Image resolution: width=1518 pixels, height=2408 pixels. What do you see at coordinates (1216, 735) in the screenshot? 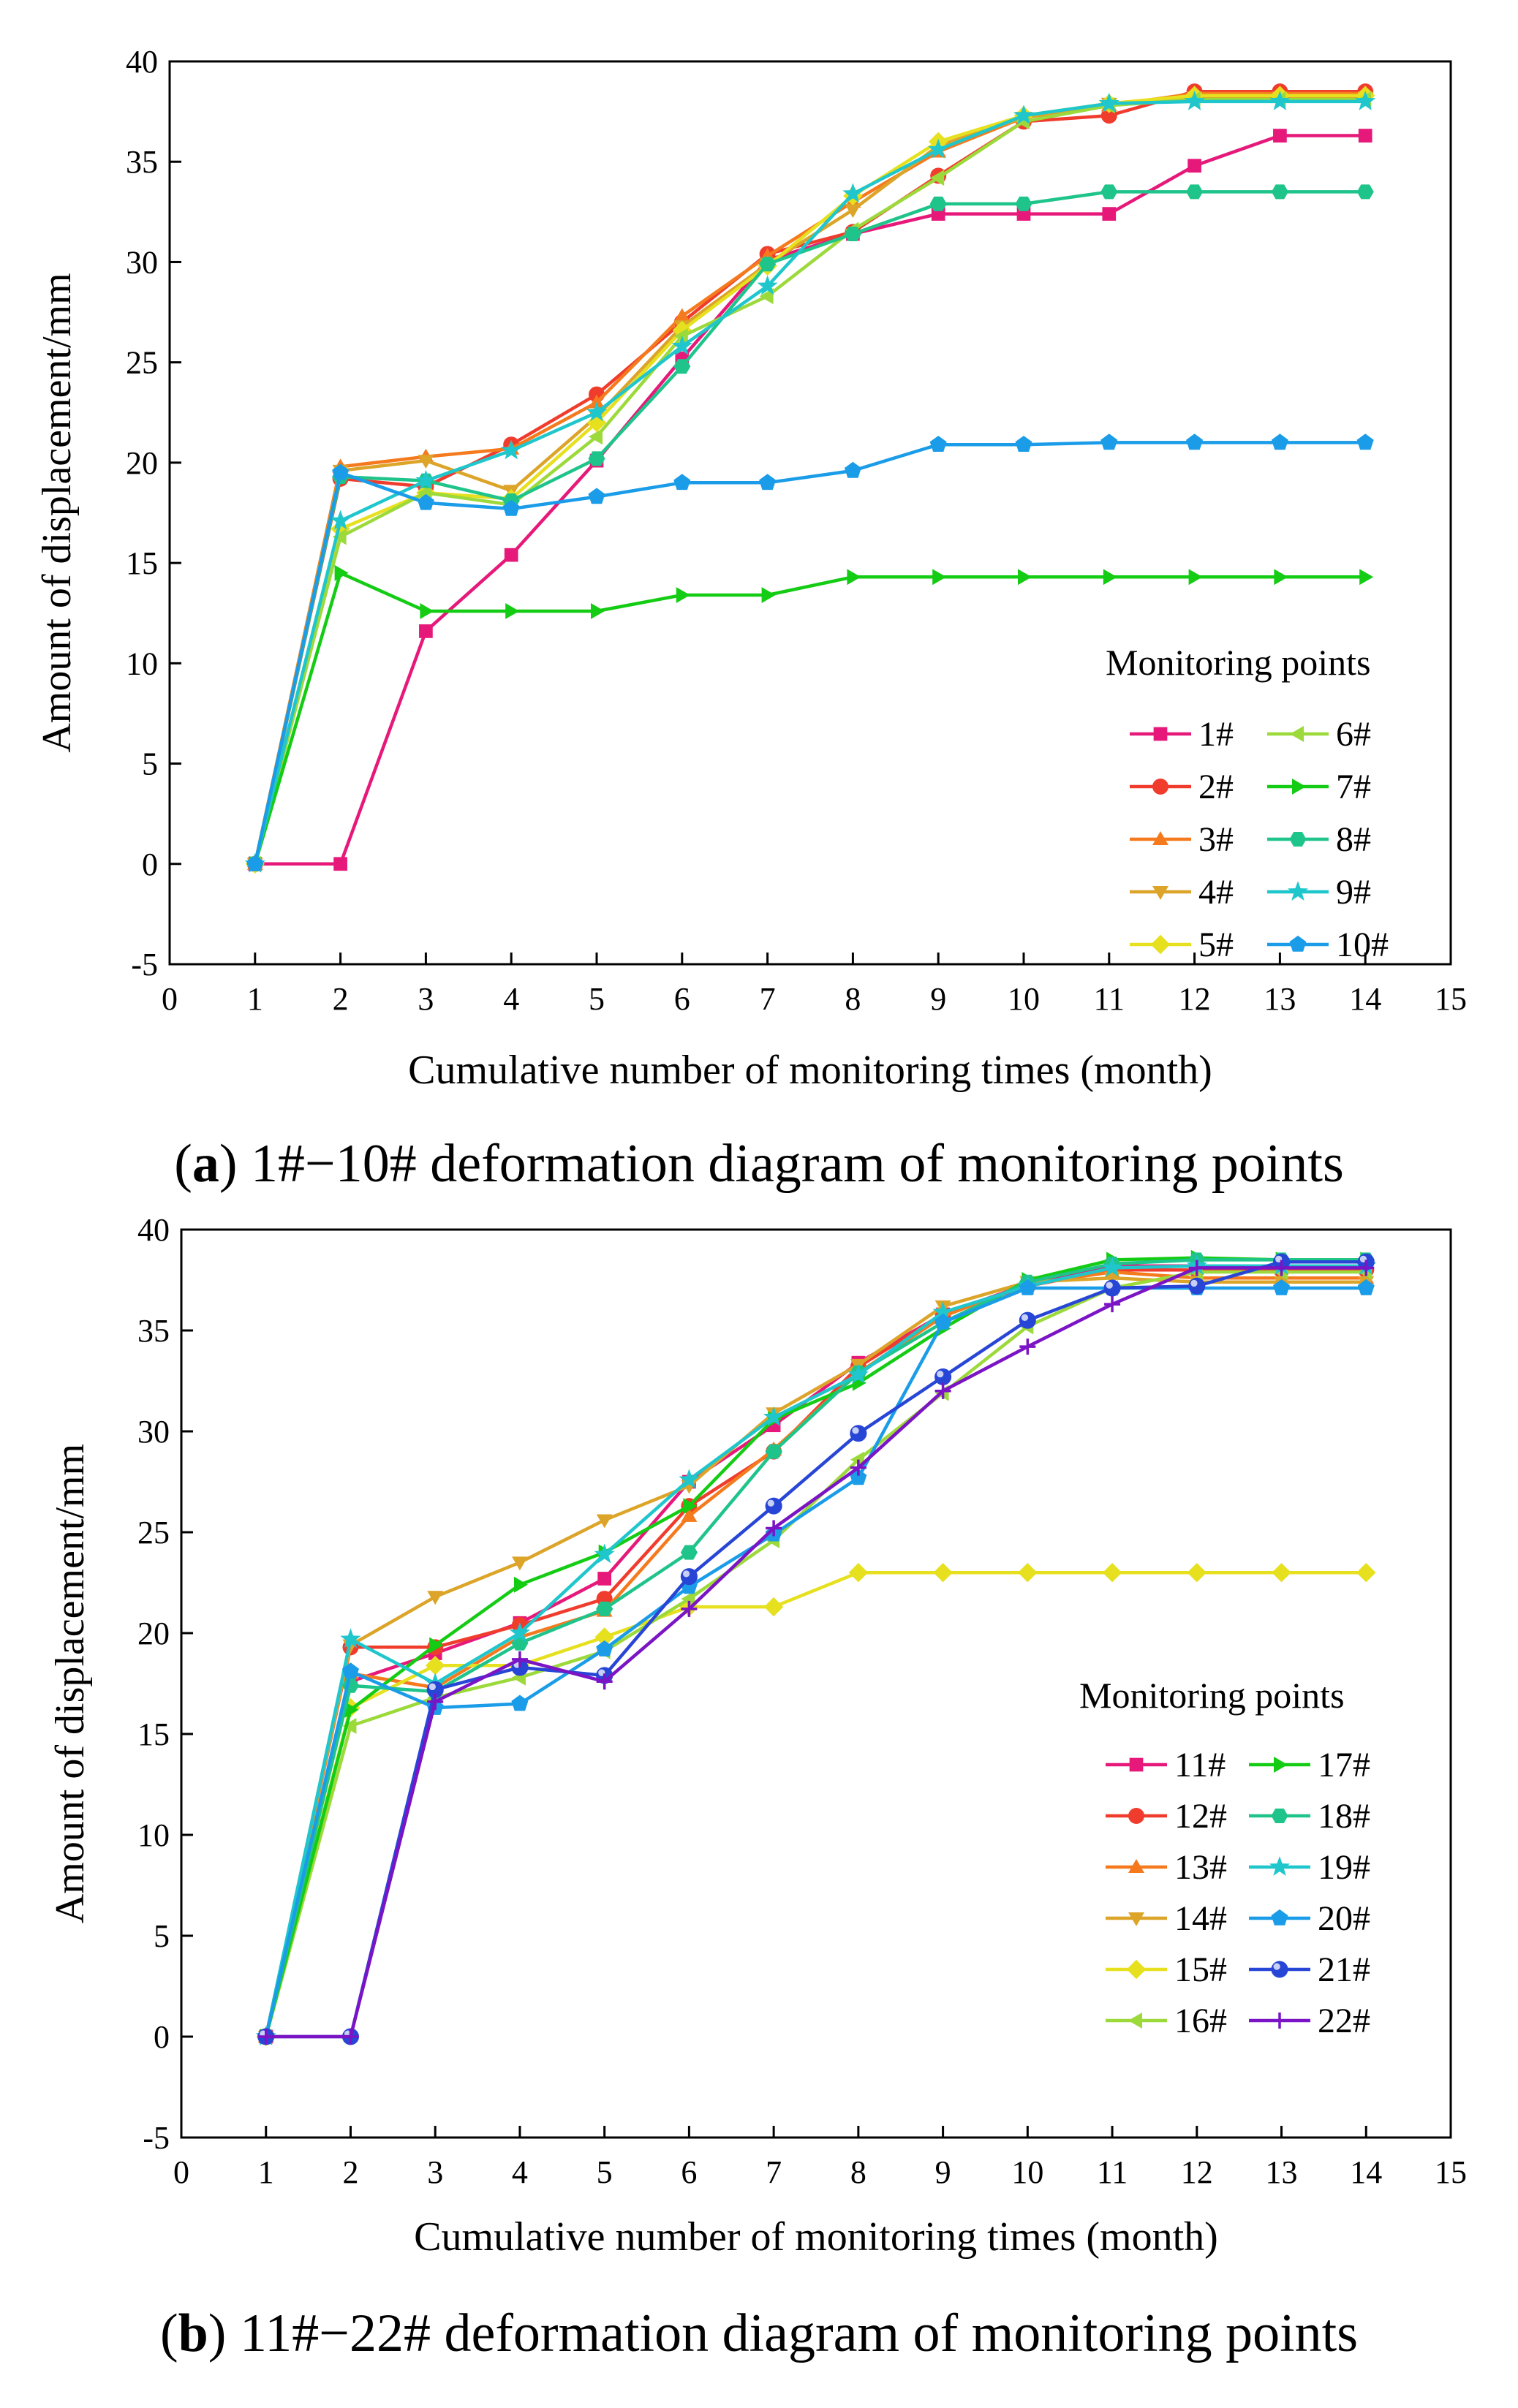
I see `panel-a-legend-label: 1#` at bounding box center [1216, 735].